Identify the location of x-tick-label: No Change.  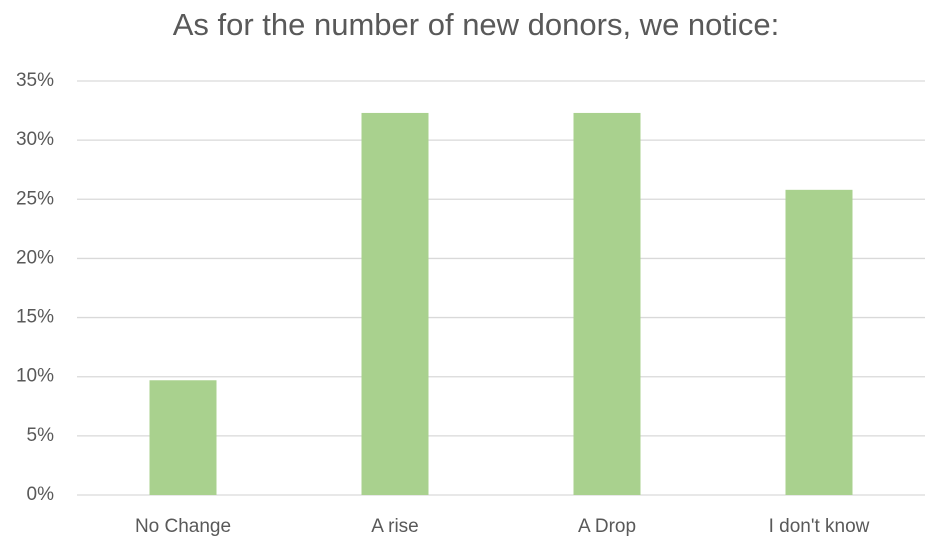
(183, 526).